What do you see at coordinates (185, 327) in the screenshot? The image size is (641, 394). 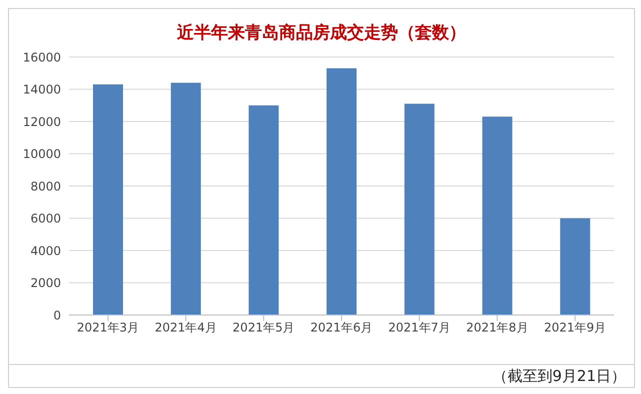 I see `x-tick-label: 2021年4月` at bounding box center [185, 327].